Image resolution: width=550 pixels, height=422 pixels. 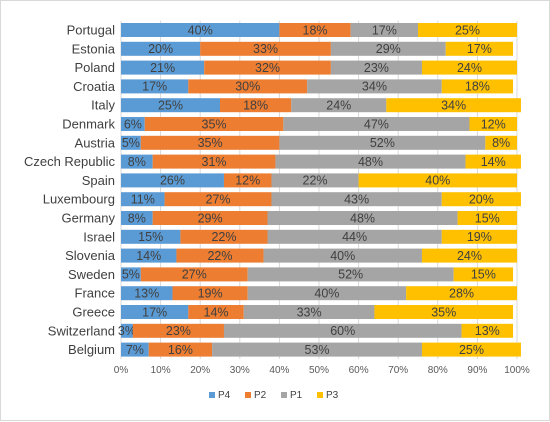 What do you see at coordinates (89, 218) in the screenshot?
I see `category-label: Germany` at bounding box center [89, 218].